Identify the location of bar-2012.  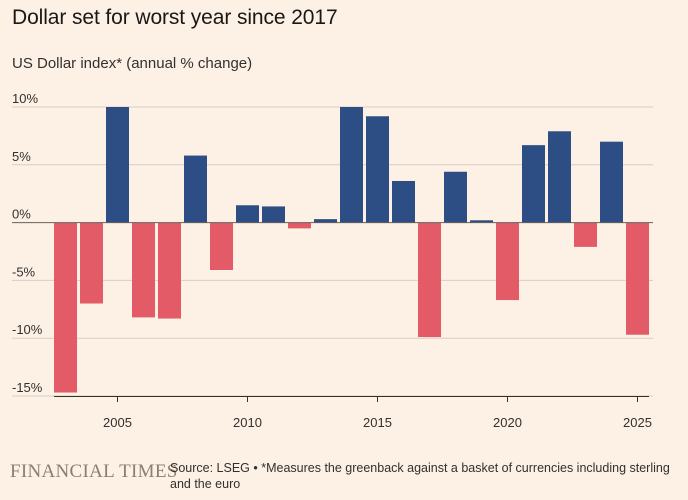
(299, 225).